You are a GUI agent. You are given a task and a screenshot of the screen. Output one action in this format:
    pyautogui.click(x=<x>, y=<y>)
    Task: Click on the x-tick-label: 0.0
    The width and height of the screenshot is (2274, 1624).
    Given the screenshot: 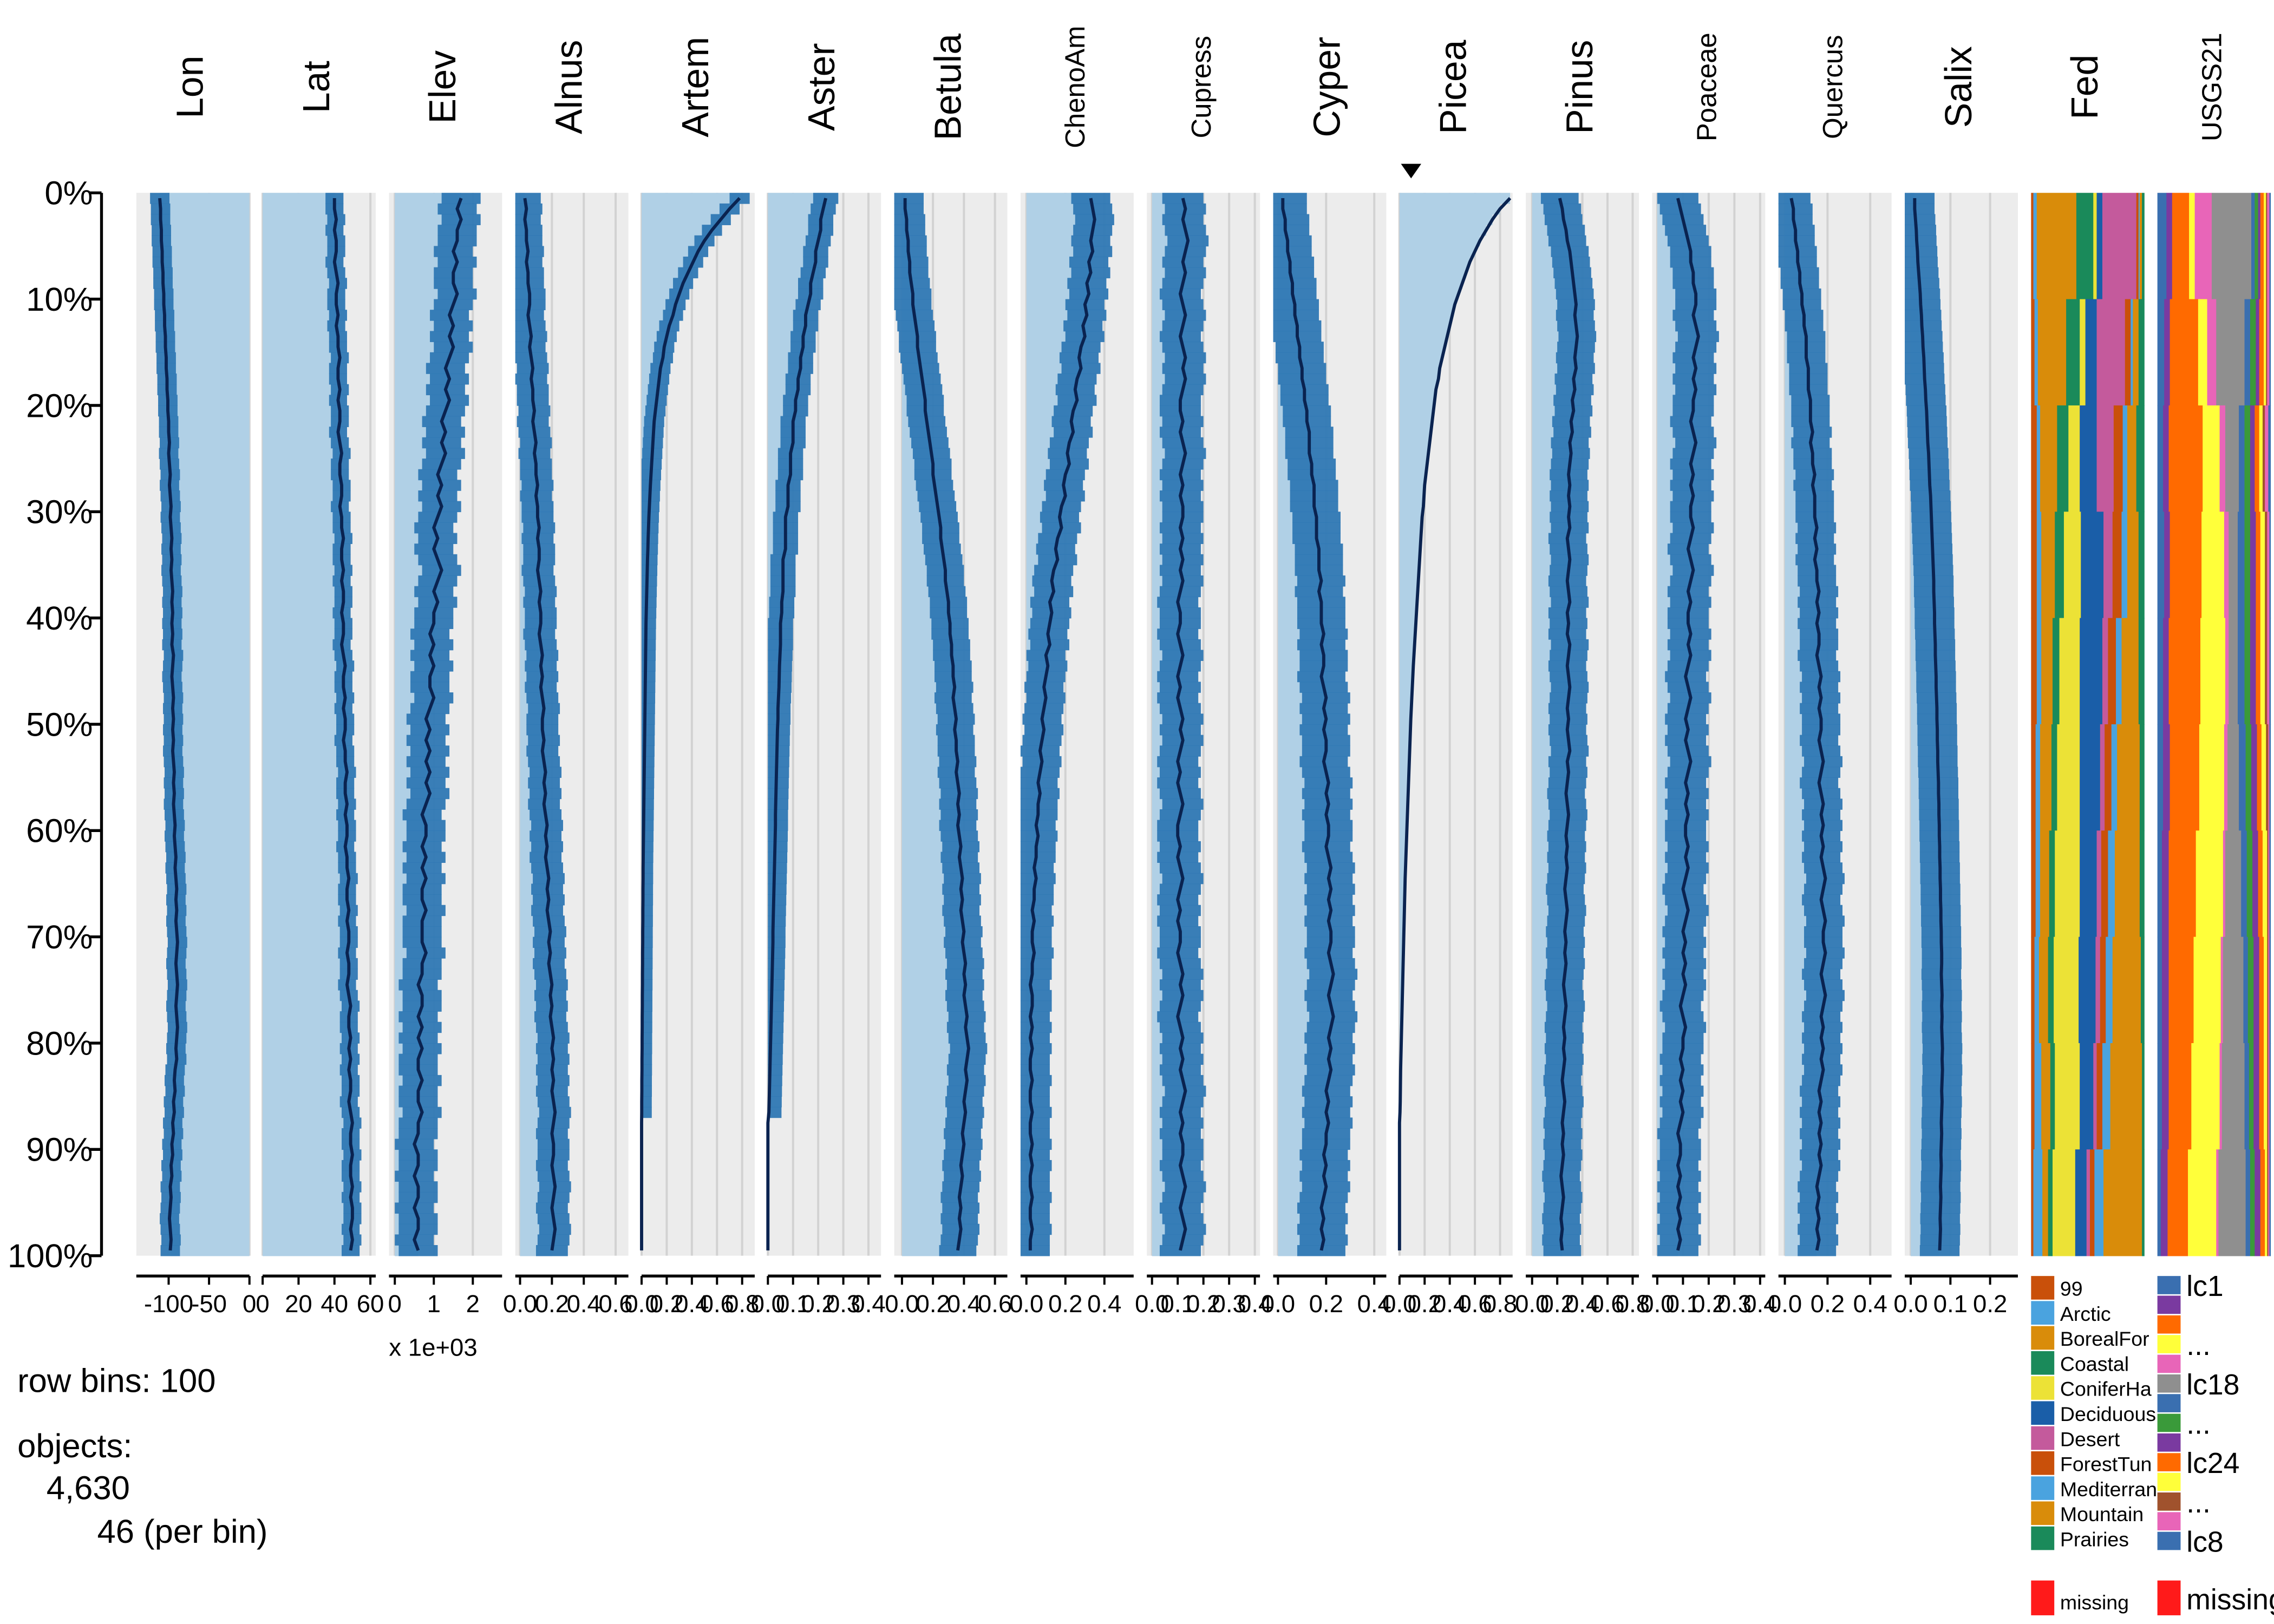 What is the action you would take?
    pyautogui.click(x=1278, y=1304)
    